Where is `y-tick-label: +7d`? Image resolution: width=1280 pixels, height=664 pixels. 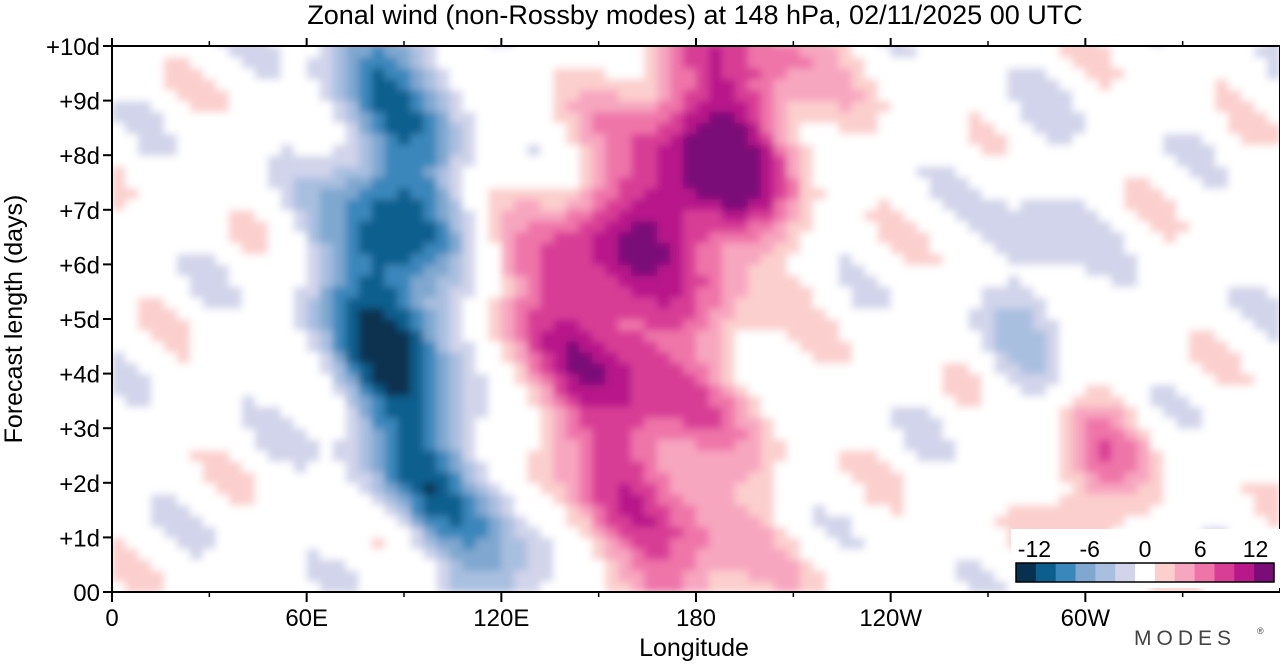
y-tick-label: +7d is located at coordinates (79, 211).